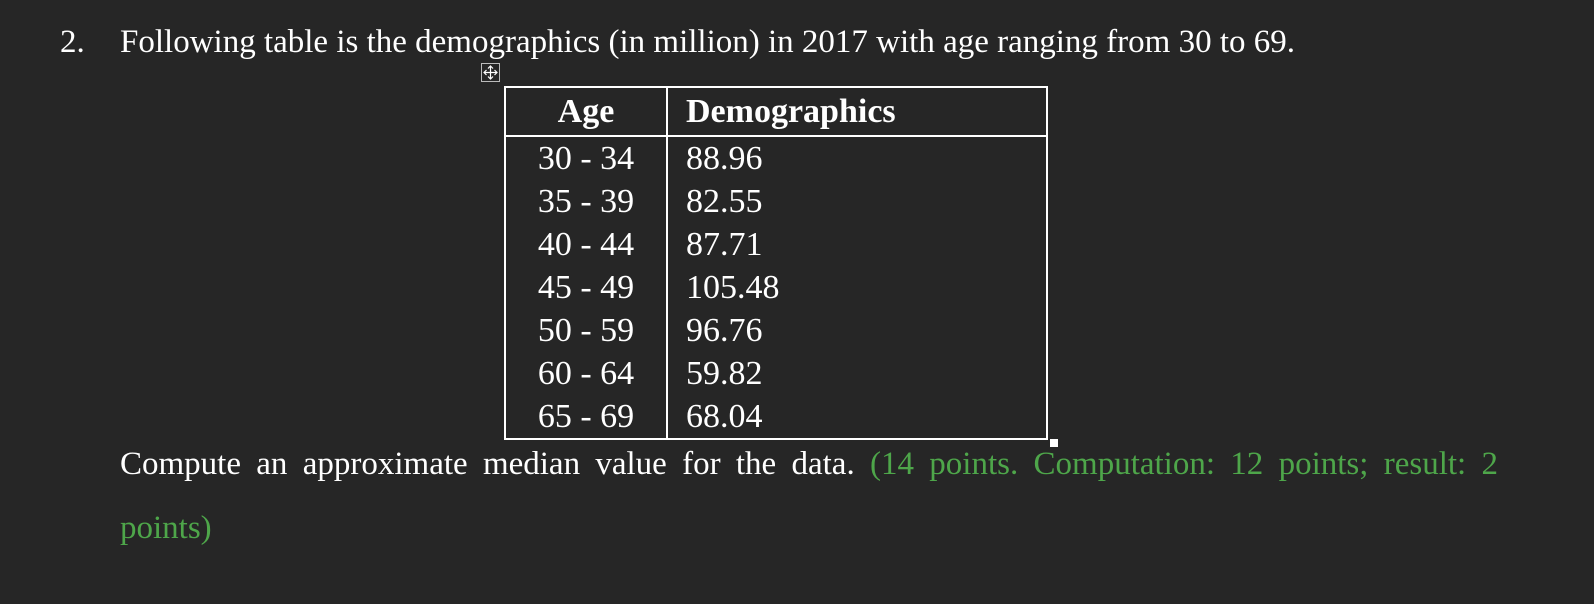 The height and width of the screenshot is (604, 1594). I want to click on table-row: 30 - 34 88.96, so click(776, 158).